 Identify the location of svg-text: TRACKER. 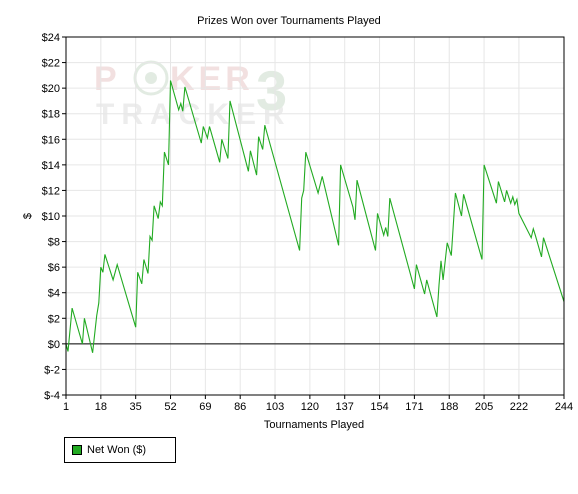
(194, 114).